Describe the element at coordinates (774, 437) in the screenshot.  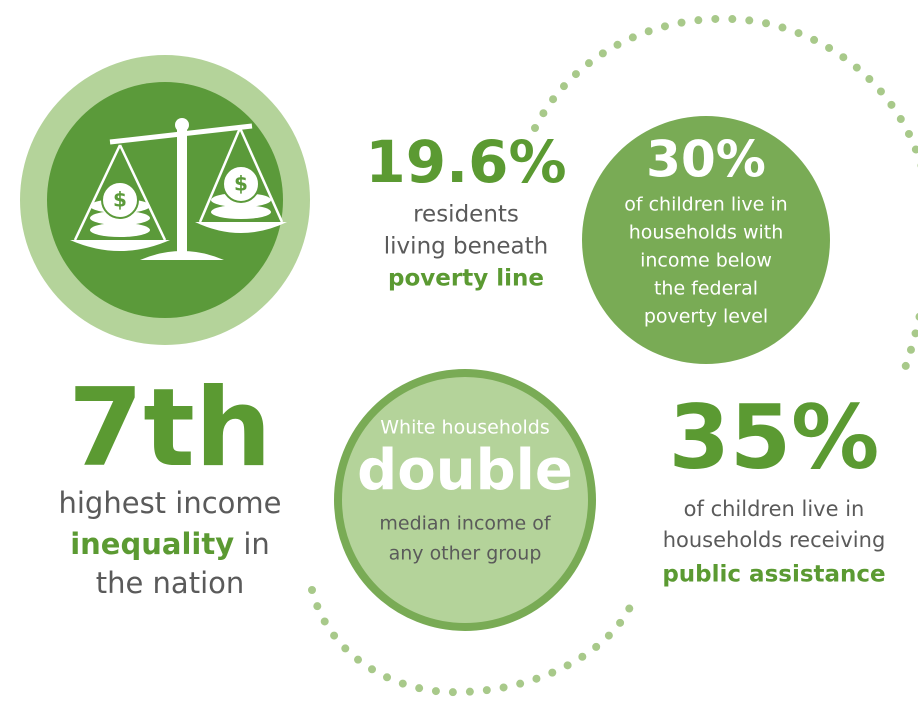
I see `public-assistance-figure: 35%` at that location.